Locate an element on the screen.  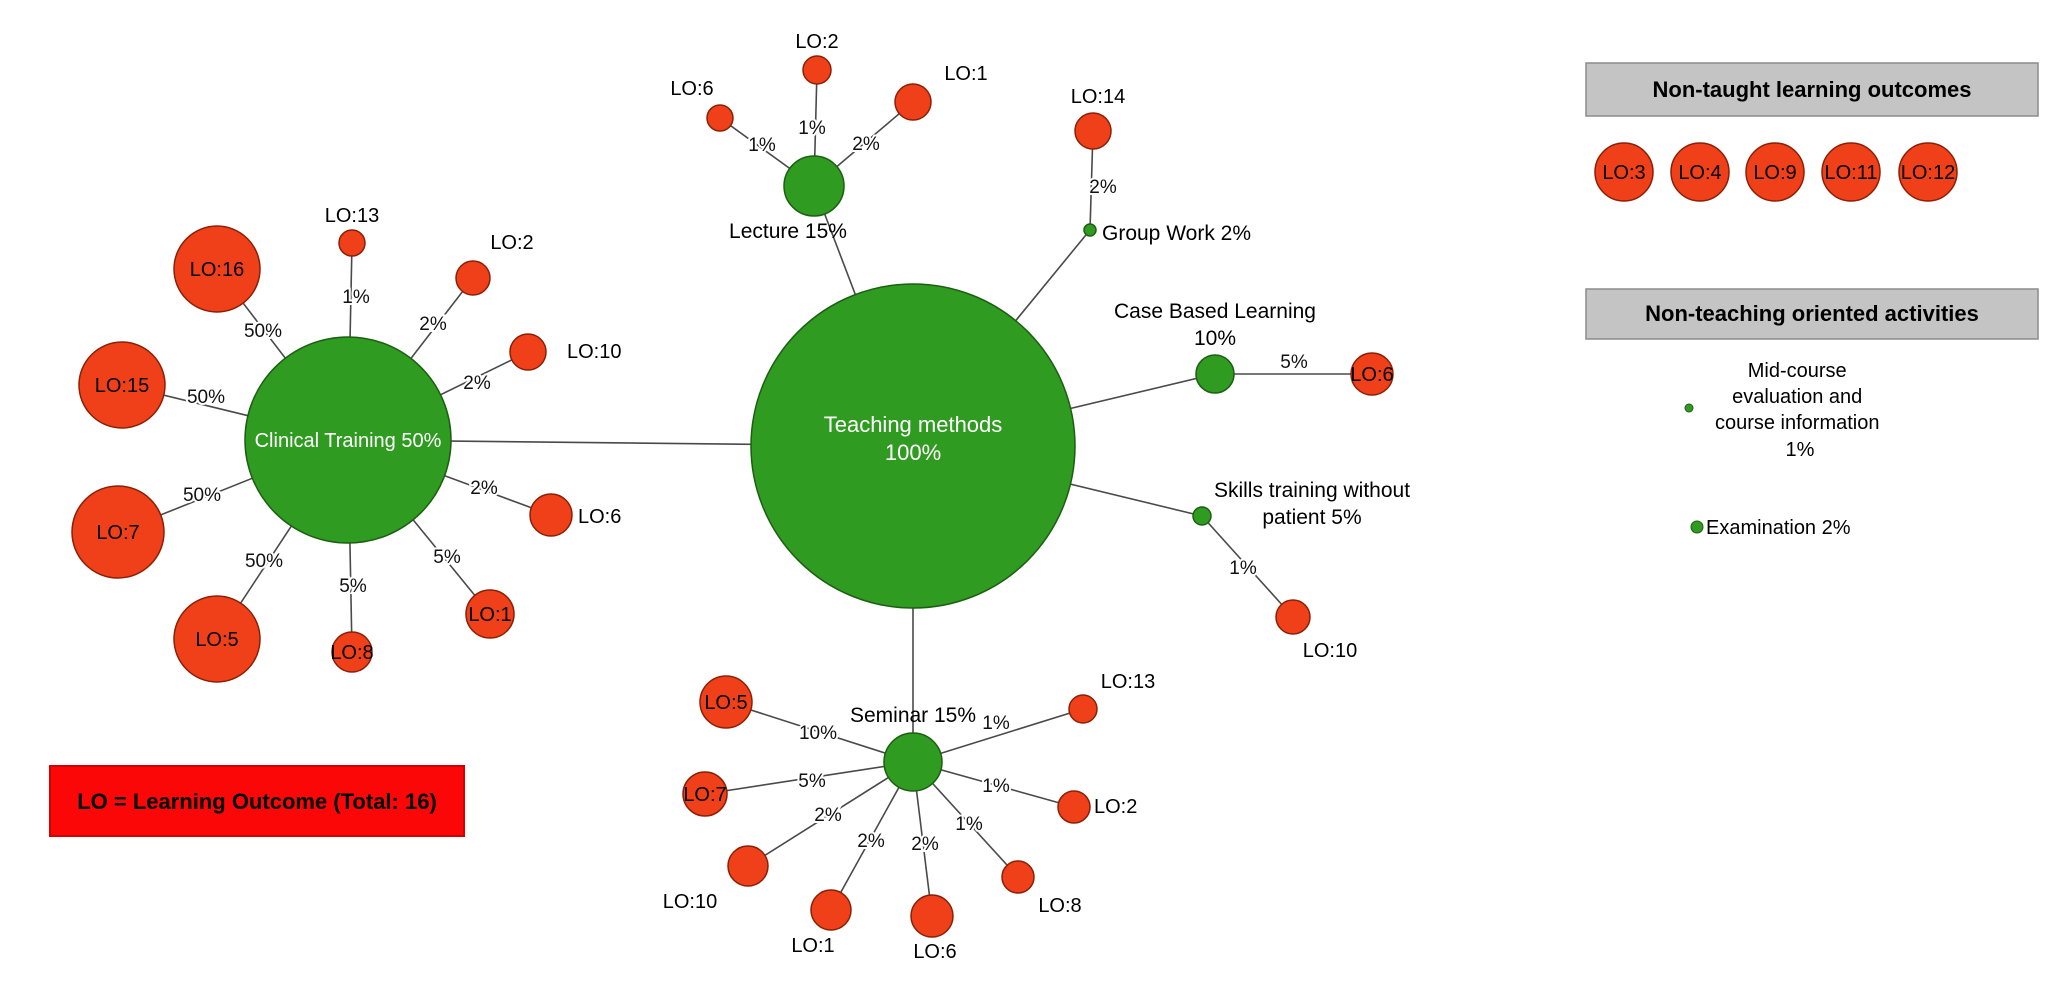
edge-label-clinical-lo5-clinical: 50% is located at coordinates (264, 561).